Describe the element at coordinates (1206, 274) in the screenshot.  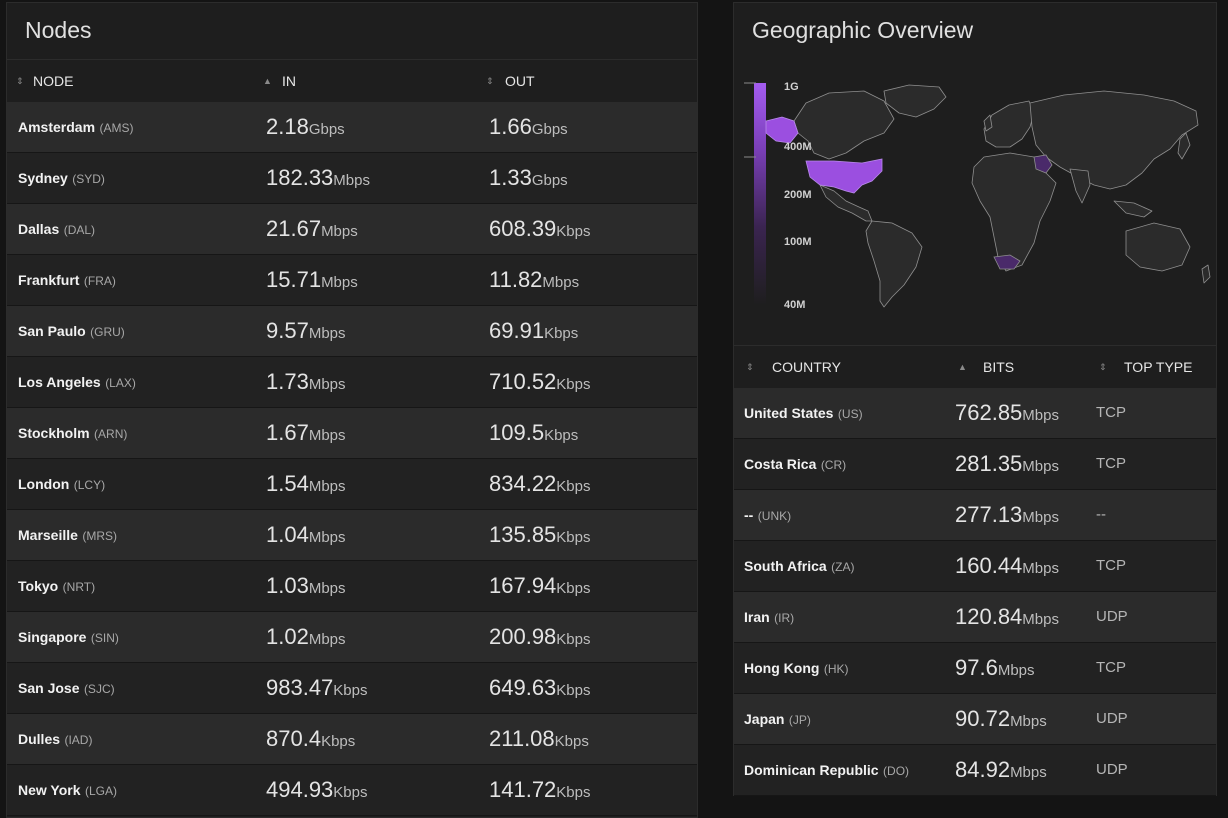
I see `map-new-zealand` at that location.